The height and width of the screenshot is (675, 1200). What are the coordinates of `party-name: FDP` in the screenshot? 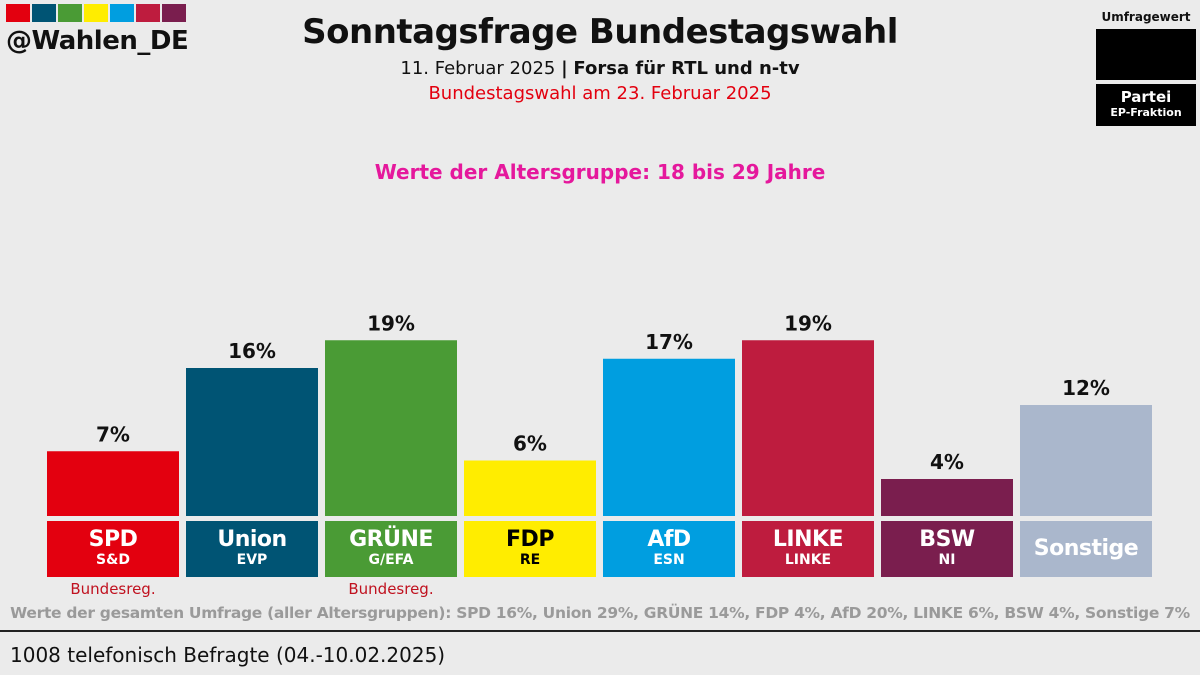 It's located at (530, 539).